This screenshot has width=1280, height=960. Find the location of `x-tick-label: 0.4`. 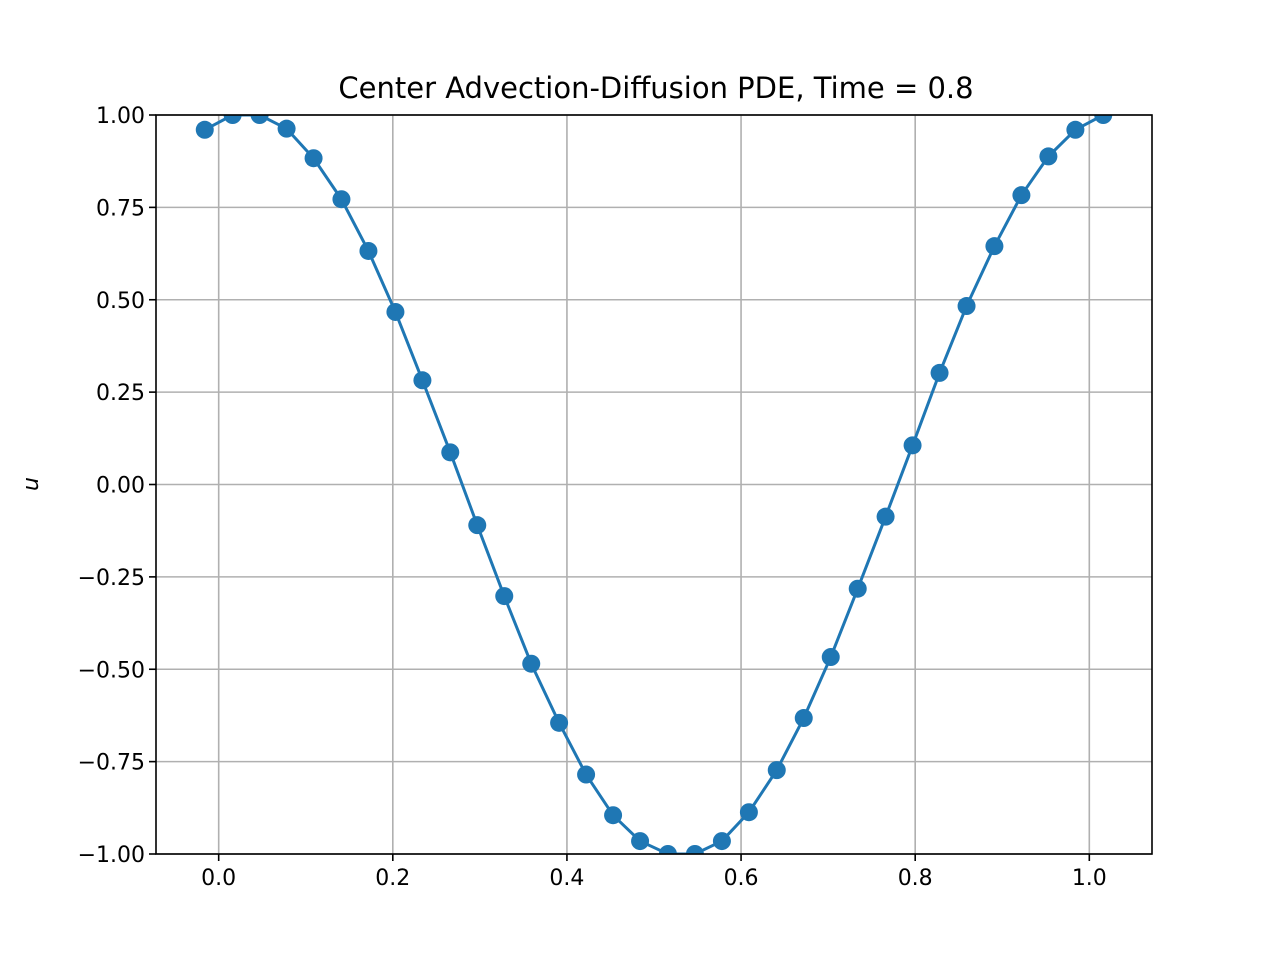

x-tick-label: 0.4 is located at coordinates (566, 878).